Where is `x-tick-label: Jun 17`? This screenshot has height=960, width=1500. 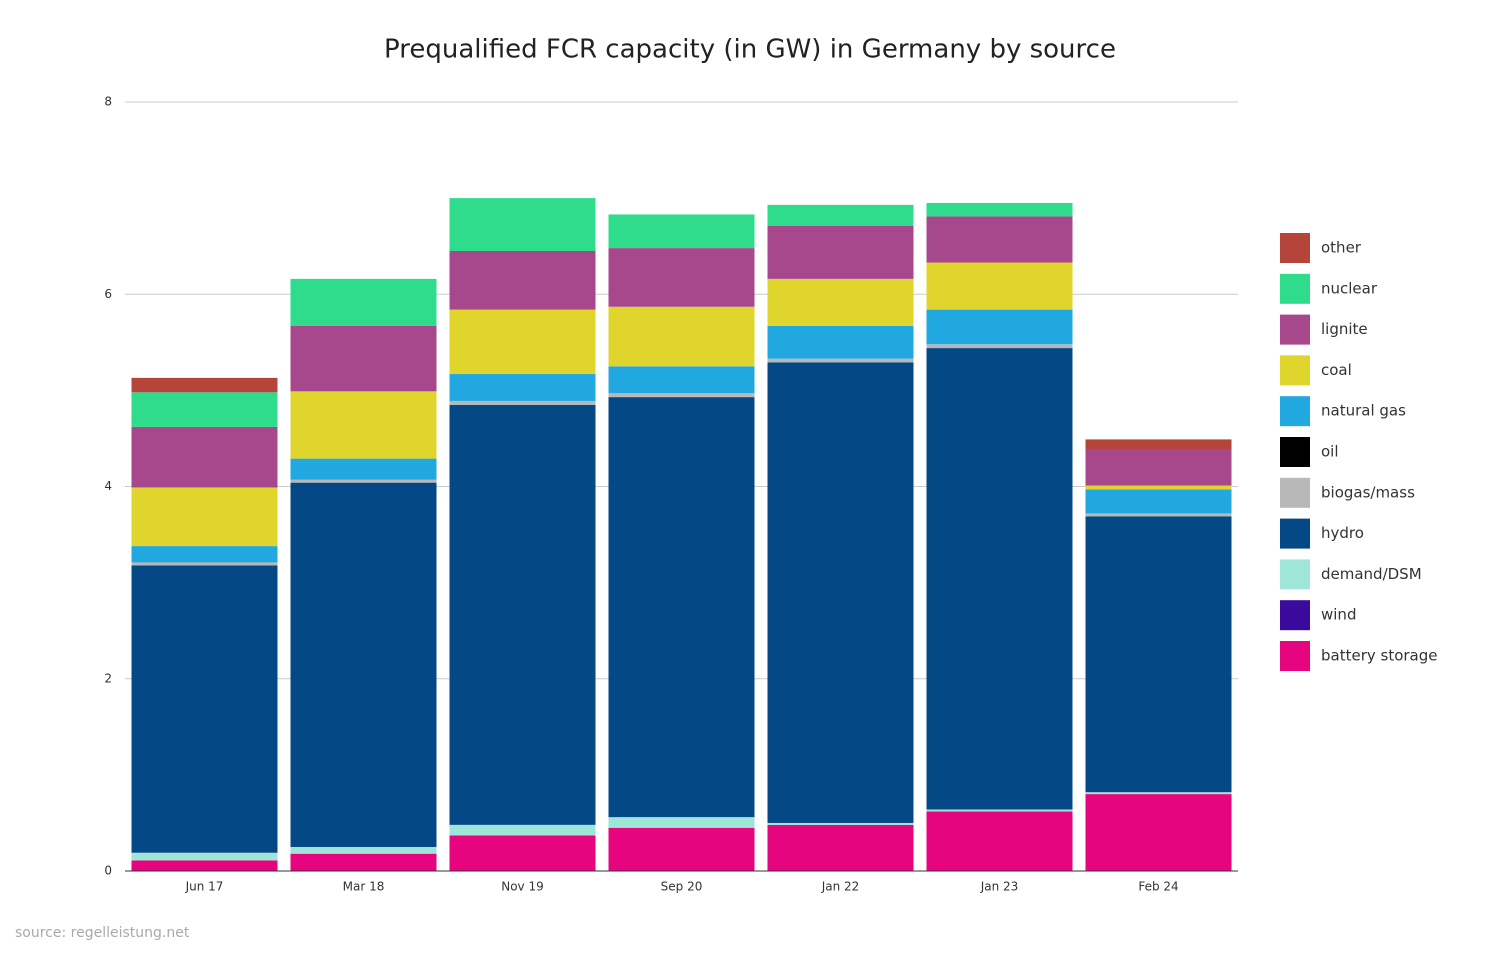 x-tick-label: Jun 17 is located at coordinates (204, 887).